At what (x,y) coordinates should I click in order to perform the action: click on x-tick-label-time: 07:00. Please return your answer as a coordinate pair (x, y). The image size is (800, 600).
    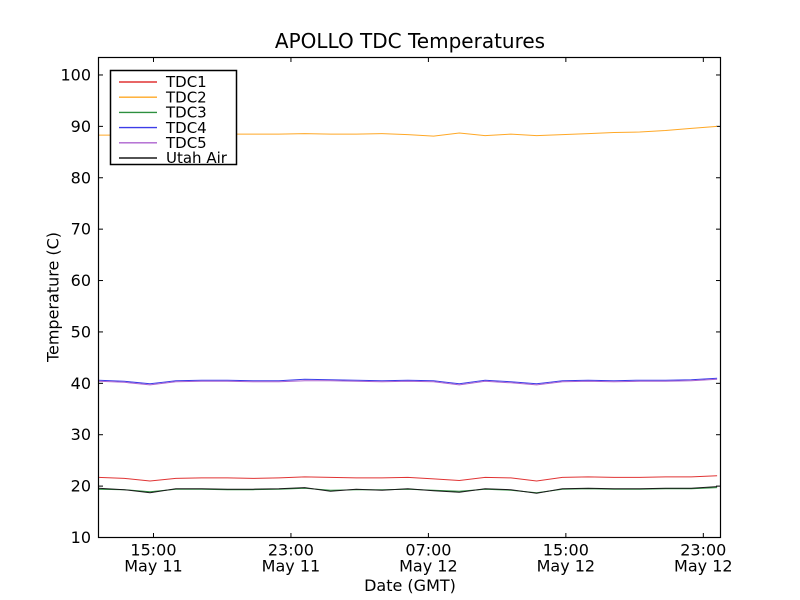
    Looking at the image, I should click on (428, 550).